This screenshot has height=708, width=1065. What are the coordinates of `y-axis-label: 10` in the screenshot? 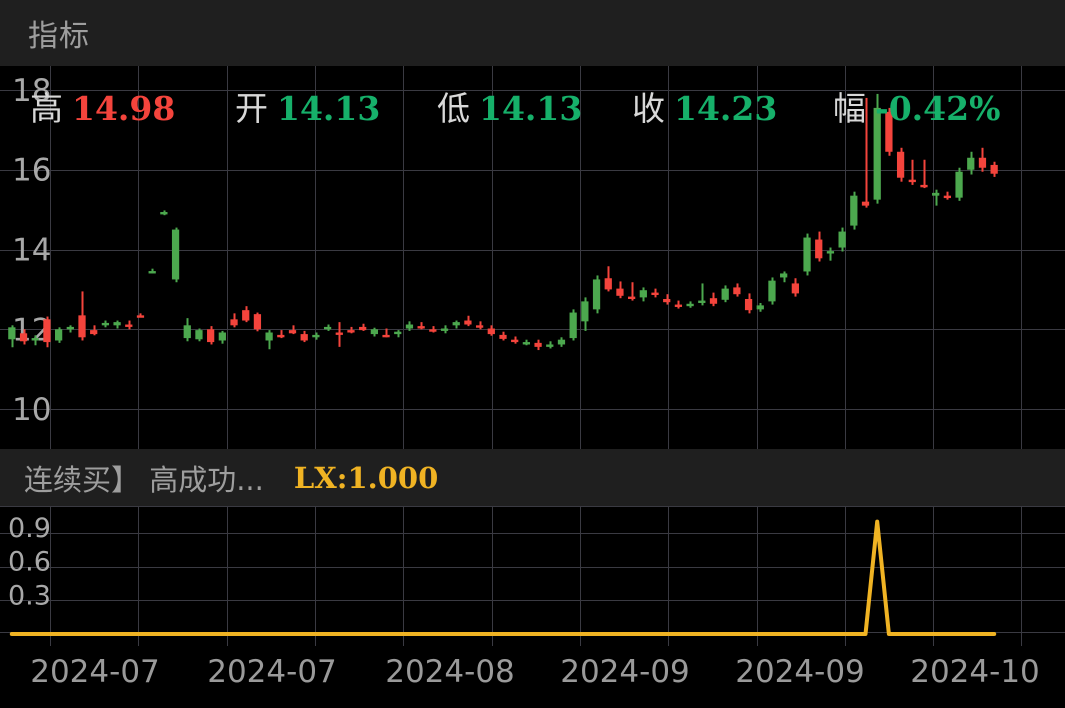 It's located at (31, 410).